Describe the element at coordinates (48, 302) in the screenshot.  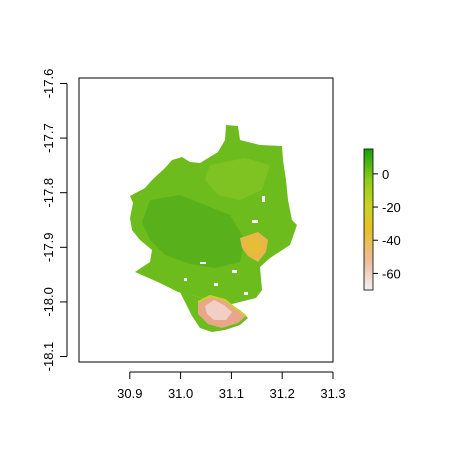
I see `y-tick-label: -18.0` at that location.